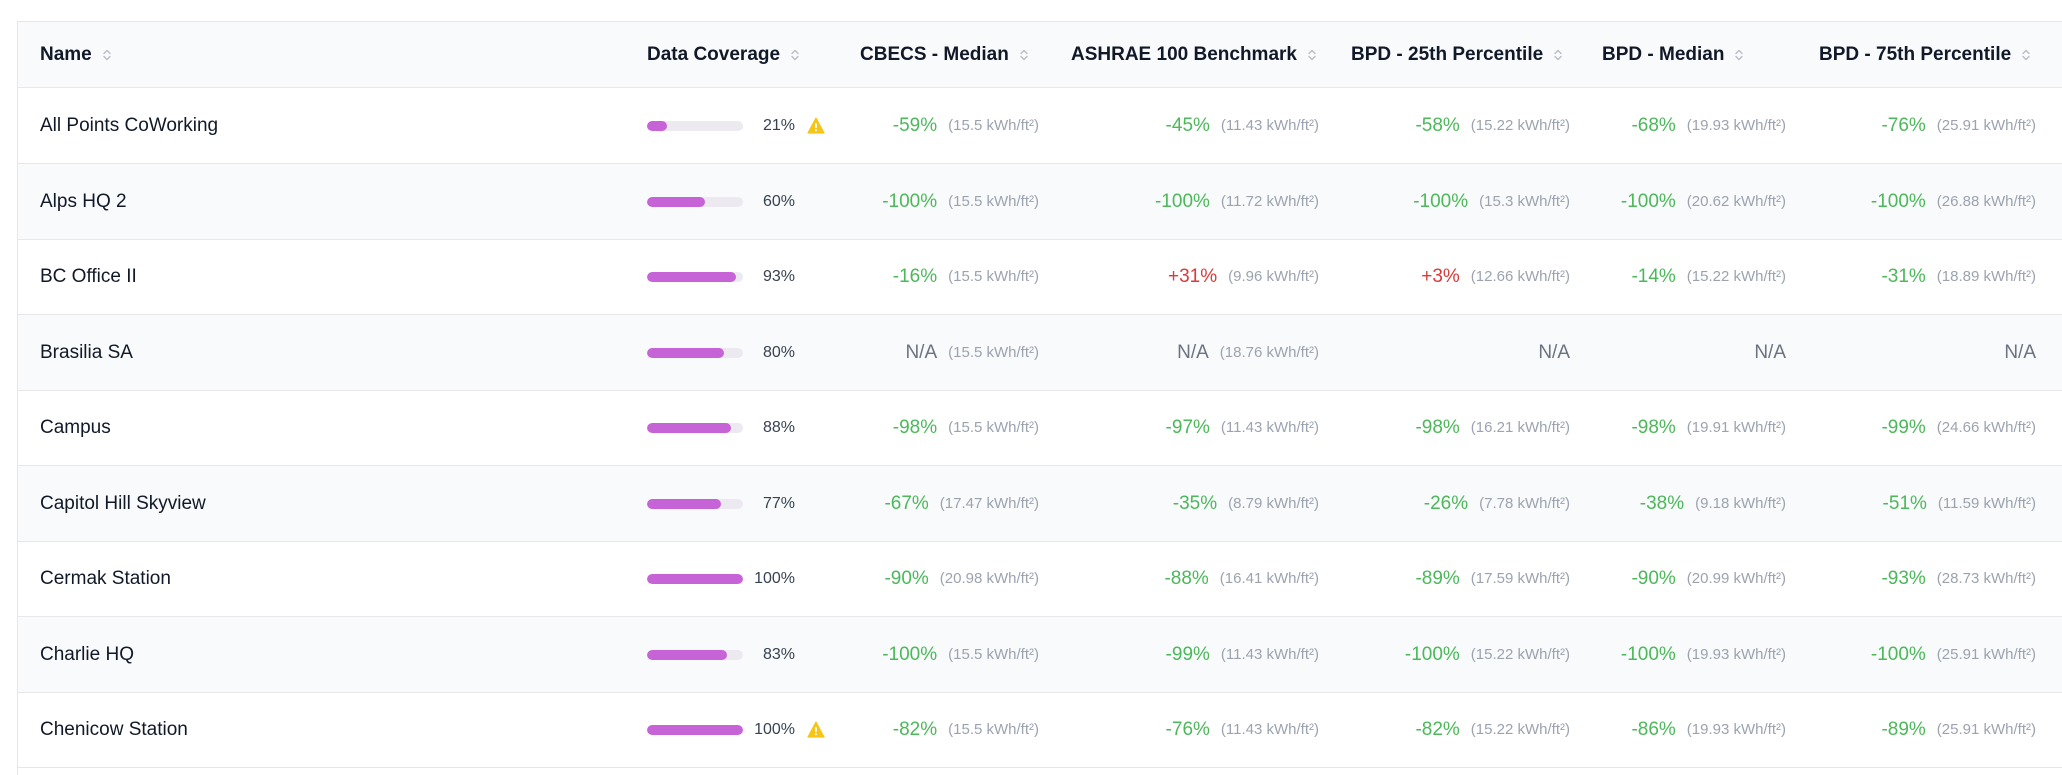  What do you see at coordinates (915, 729) in the screenshot?
I see `metric-delta: -82%` at bounding box center [915, 729].